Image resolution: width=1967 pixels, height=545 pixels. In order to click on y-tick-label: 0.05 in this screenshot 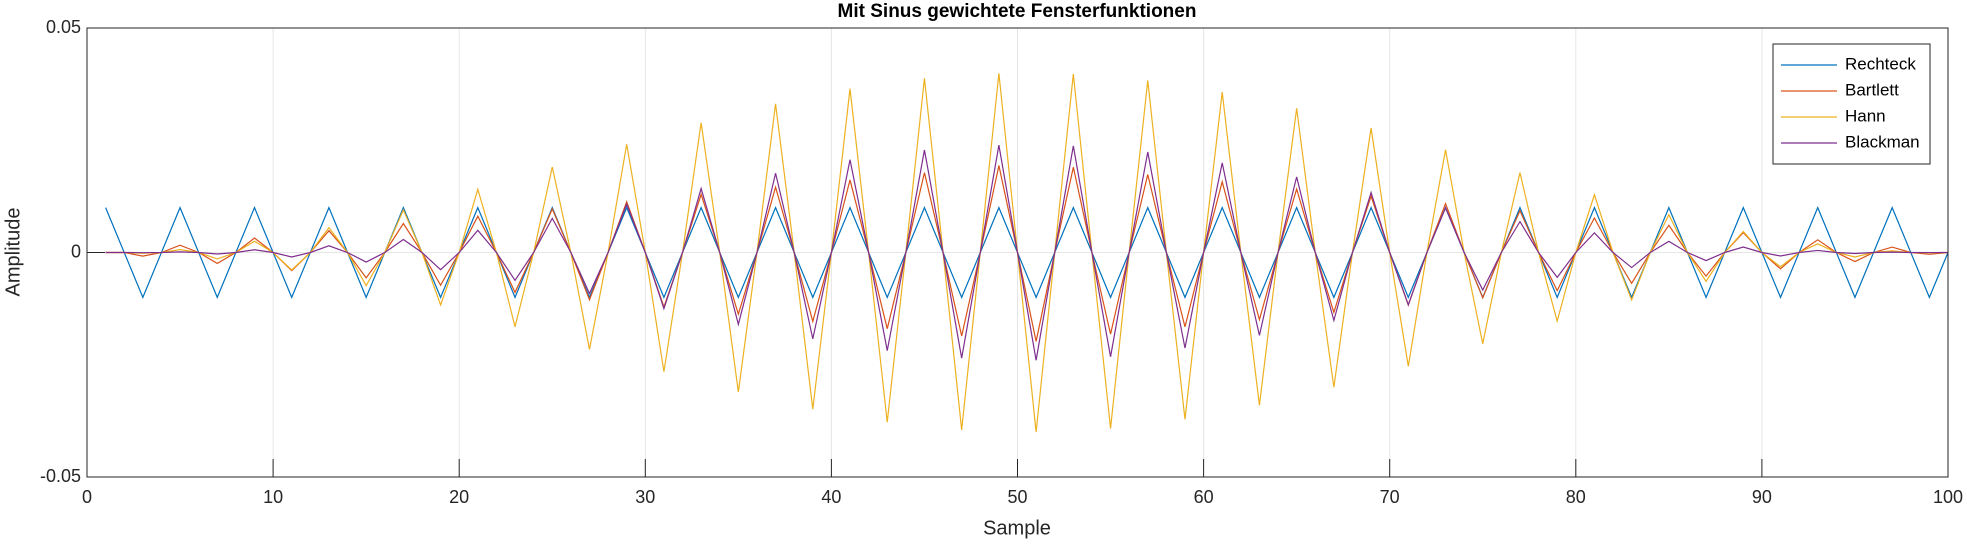, I will do `click(63, 27)`.